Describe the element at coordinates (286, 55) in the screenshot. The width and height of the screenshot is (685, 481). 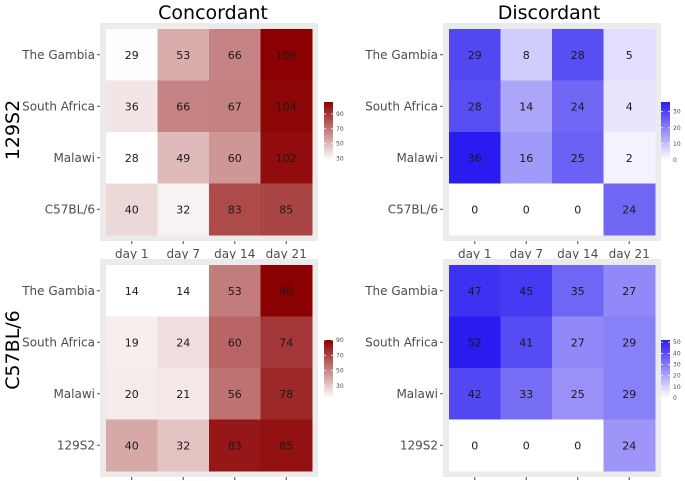
I see `cell-value: 106` at that location.